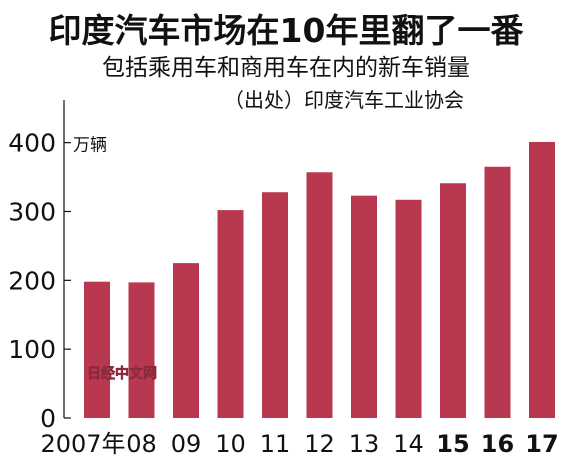  I want to click on x-tick-label: 2007年, so click(82, 444).